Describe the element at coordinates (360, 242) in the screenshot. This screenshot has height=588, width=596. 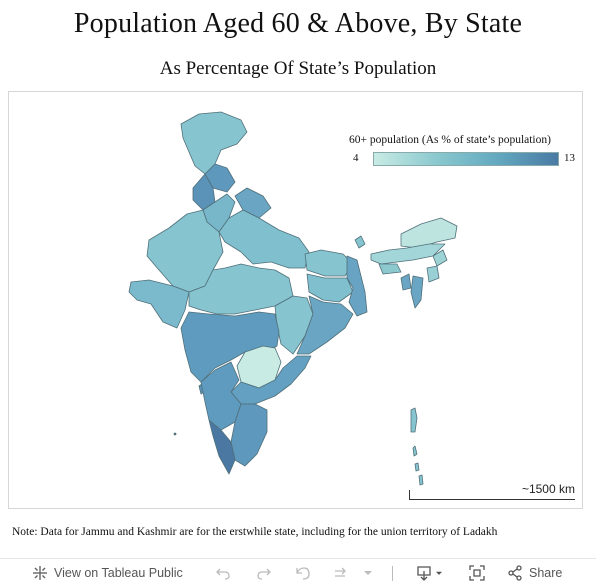
I see `state-sikkim` at that location.